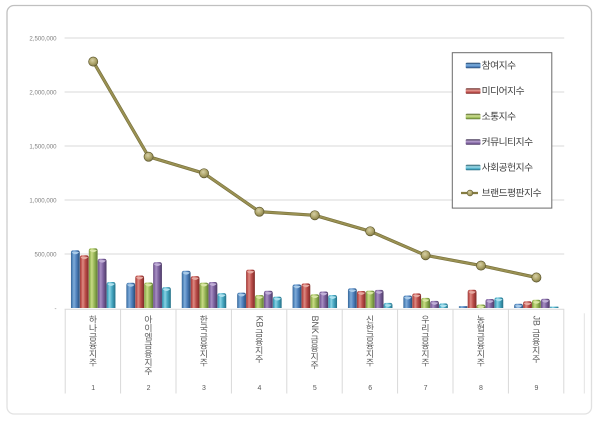  Describe the element at coordinates (149, 388) in the screenshot. I see `svg-text: 2` at that location.